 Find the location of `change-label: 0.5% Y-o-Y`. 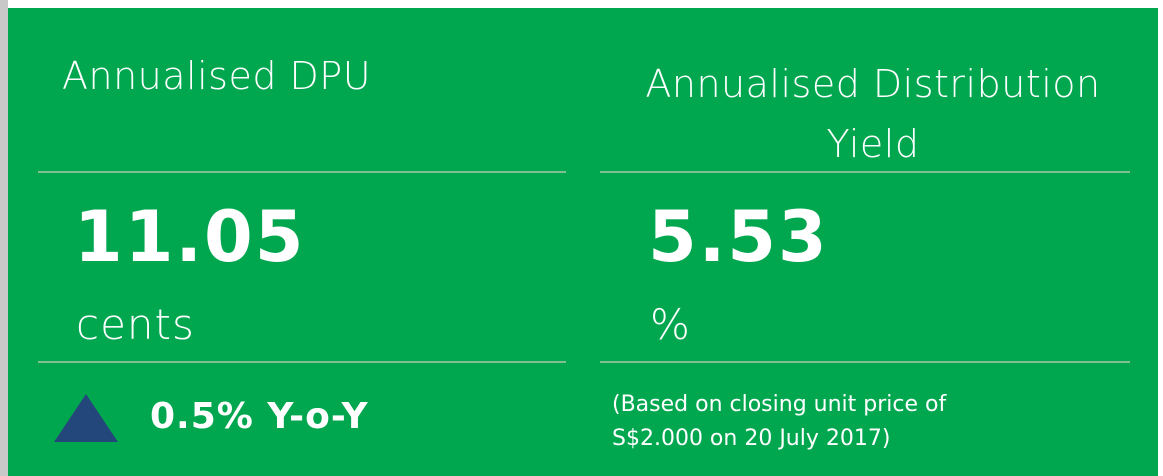

change-label: 0.5% Y-o-Y is located at coordinates (259, 416).